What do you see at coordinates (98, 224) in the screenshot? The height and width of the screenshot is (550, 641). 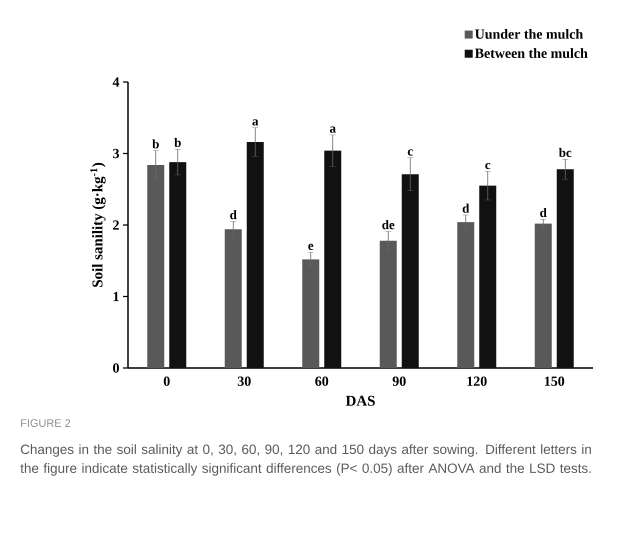 I see `y-axis-title: Soil sanility (g·kg$^{-1}$)` at bounding box center [98, 224].